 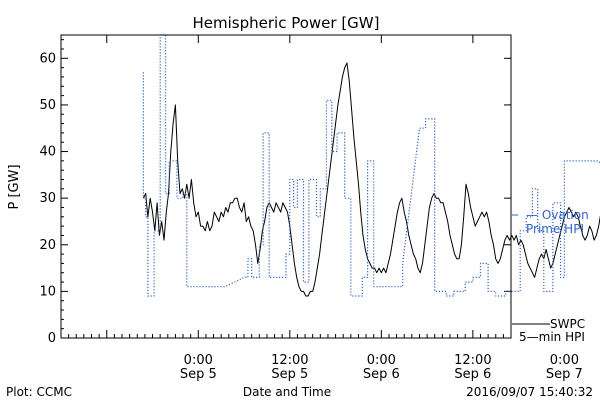 I want to click on footer-timestamp: 2016/09/07 15:40:32, so click(x=529, y=392).